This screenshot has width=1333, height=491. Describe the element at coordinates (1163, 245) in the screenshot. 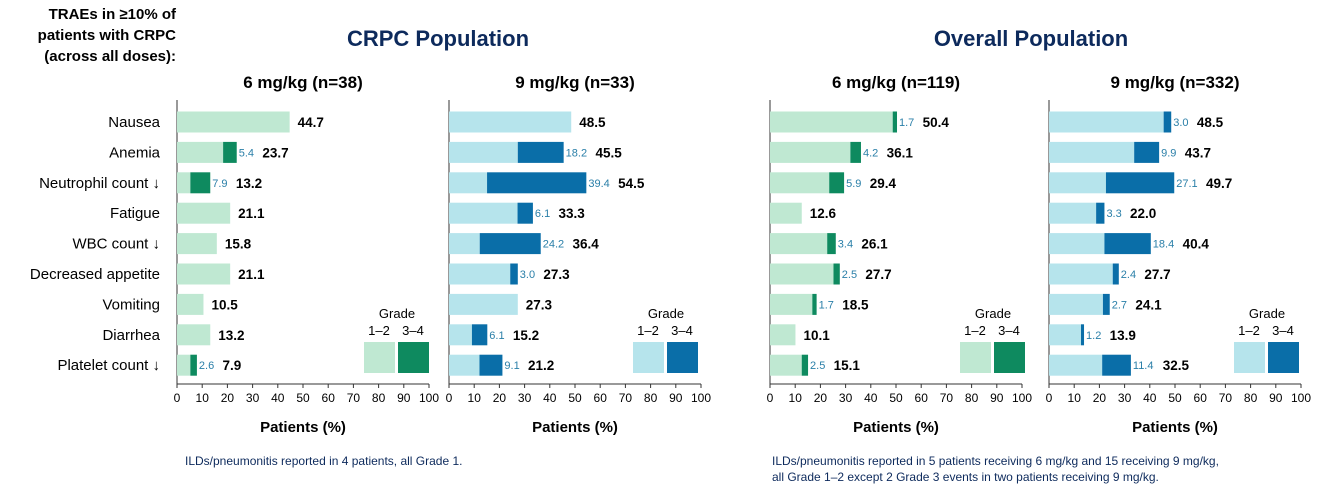

I see `grade-3-4-value-label: 18.4` at that location.